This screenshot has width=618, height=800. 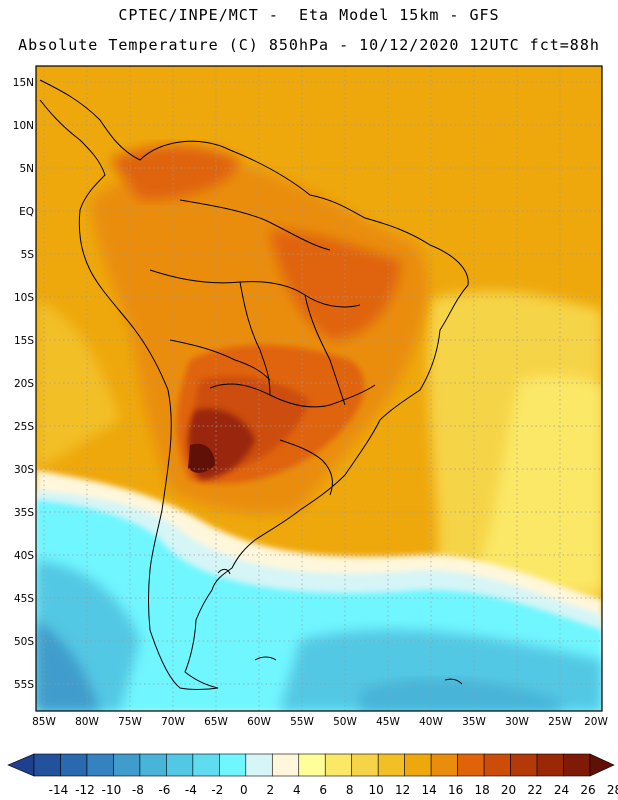 I want to click on lat-label: 35S, so click(x=24, y=513).